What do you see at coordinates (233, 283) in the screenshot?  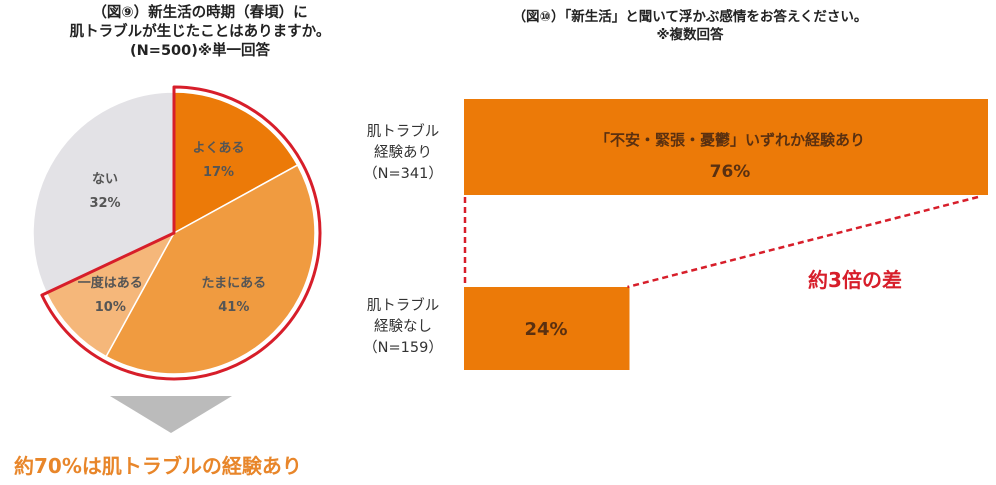 I see `pie-slice-label: たまにある` at bounding box center [233, 283].